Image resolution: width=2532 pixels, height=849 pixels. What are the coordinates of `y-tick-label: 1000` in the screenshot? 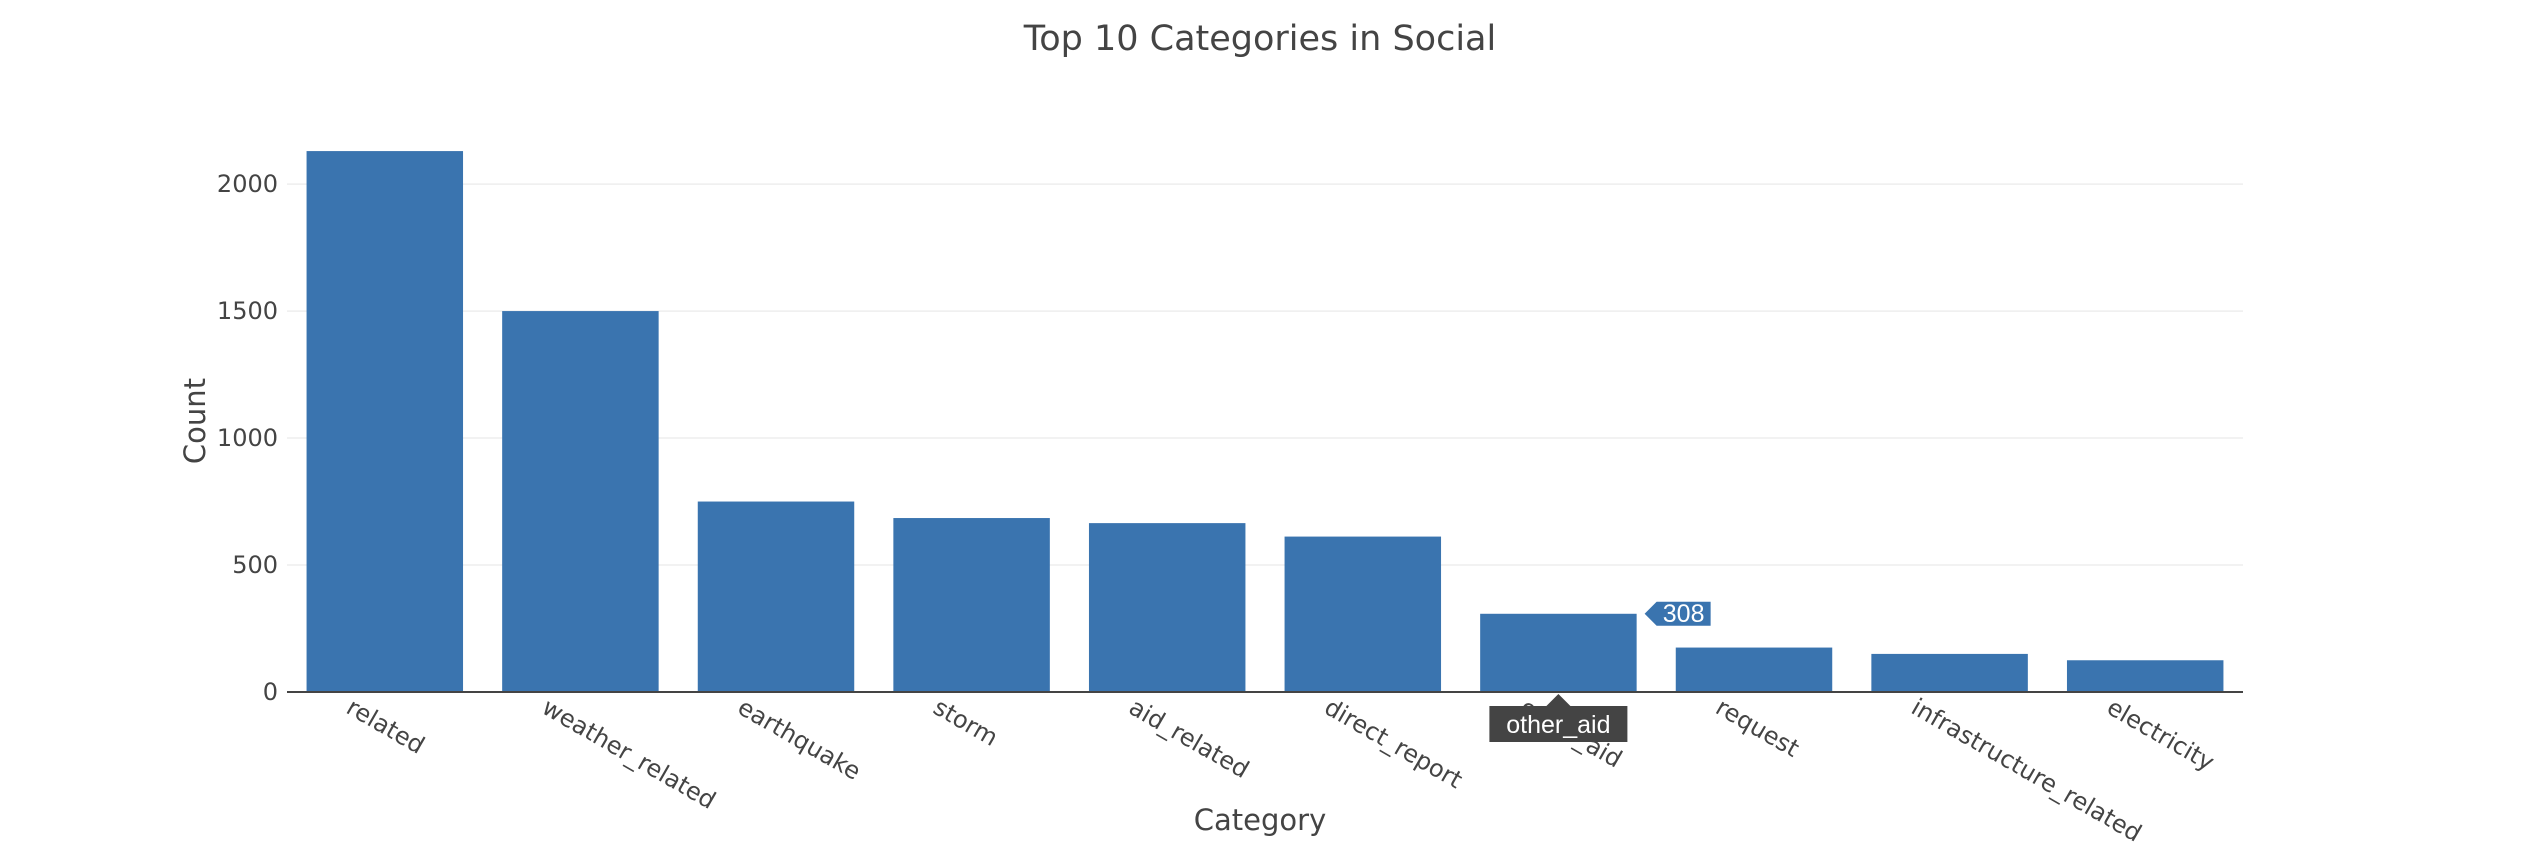 It's located at (247, 438).